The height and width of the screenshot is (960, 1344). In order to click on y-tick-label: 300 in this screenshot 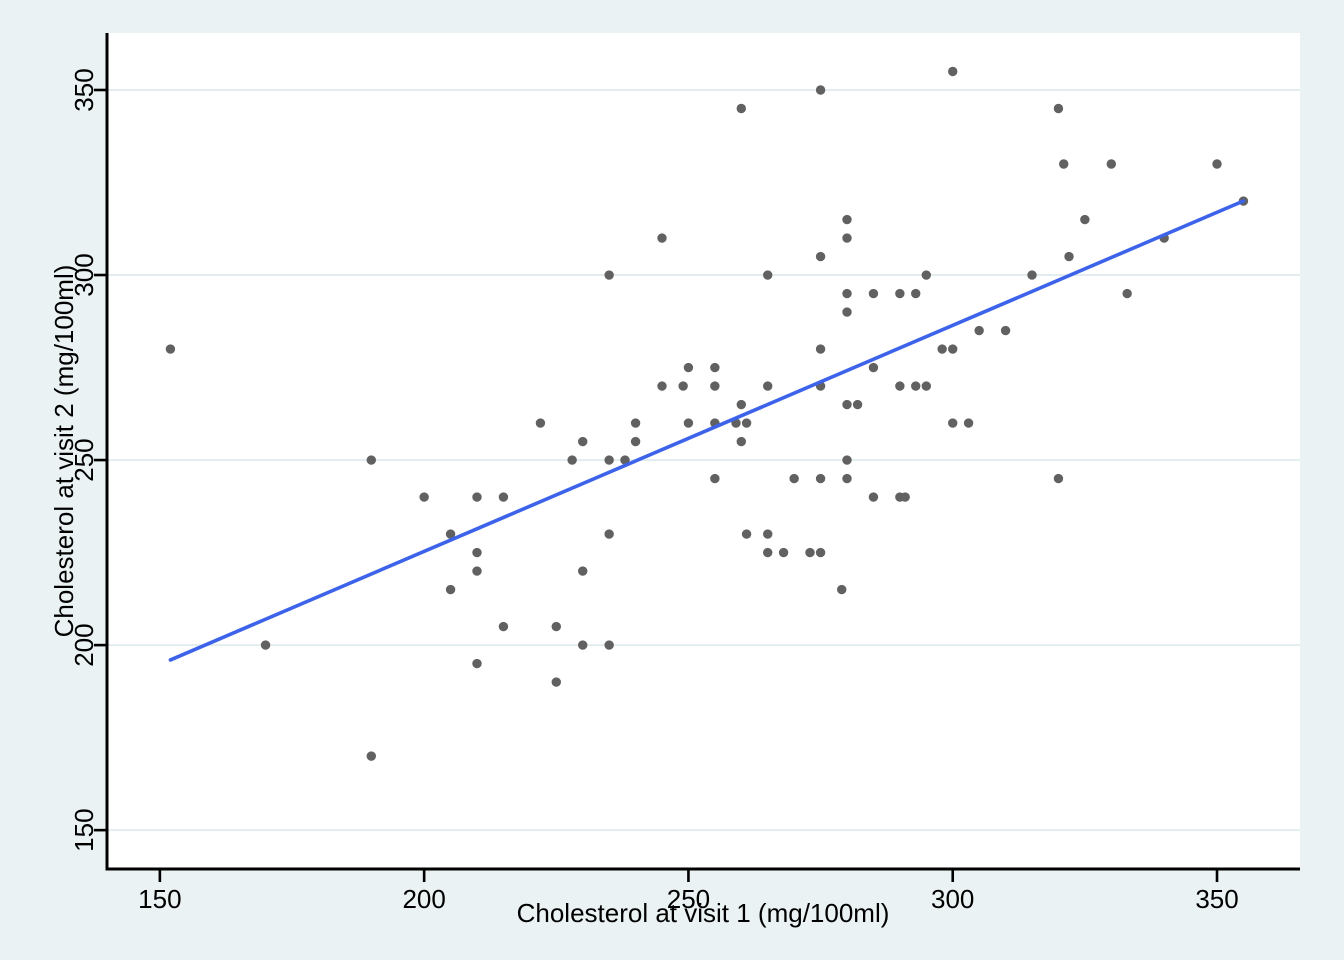, I will do `click(84, 274)`.